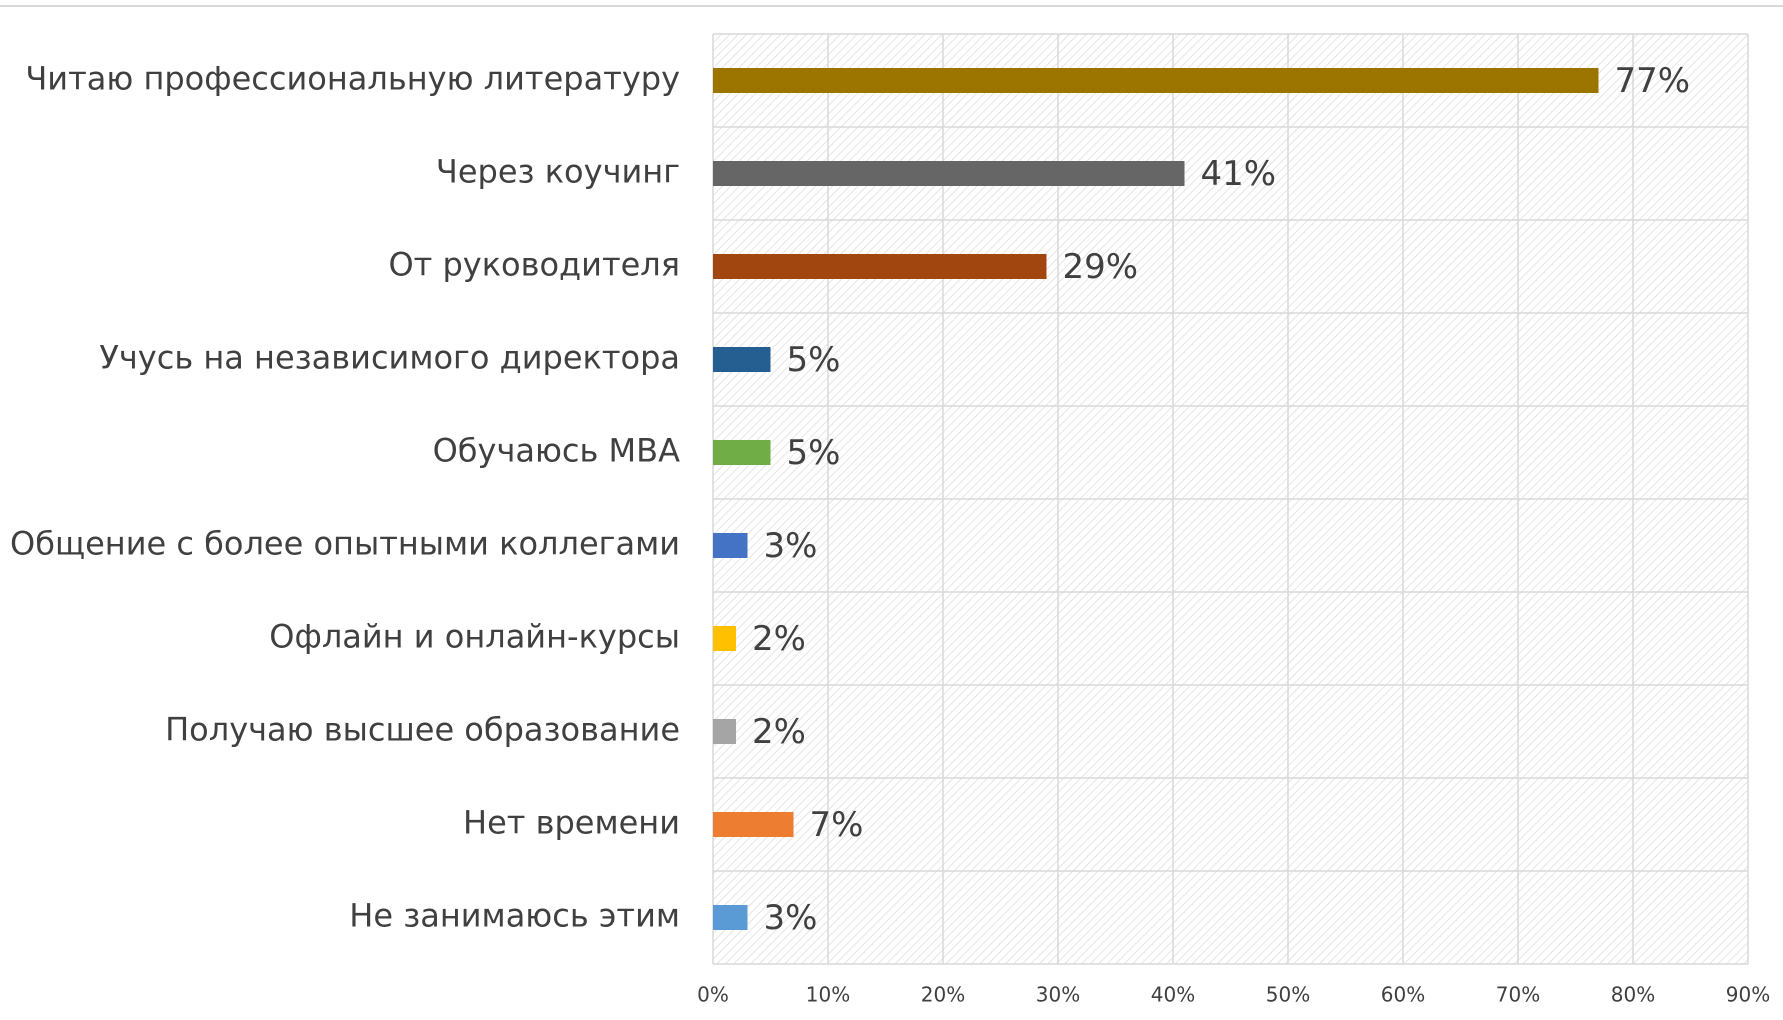 This screenshot has height=1020, width=1783. Describe the element at coordinates (1239, 174) in the screenshot. I see `value-label: 41%` at that location.